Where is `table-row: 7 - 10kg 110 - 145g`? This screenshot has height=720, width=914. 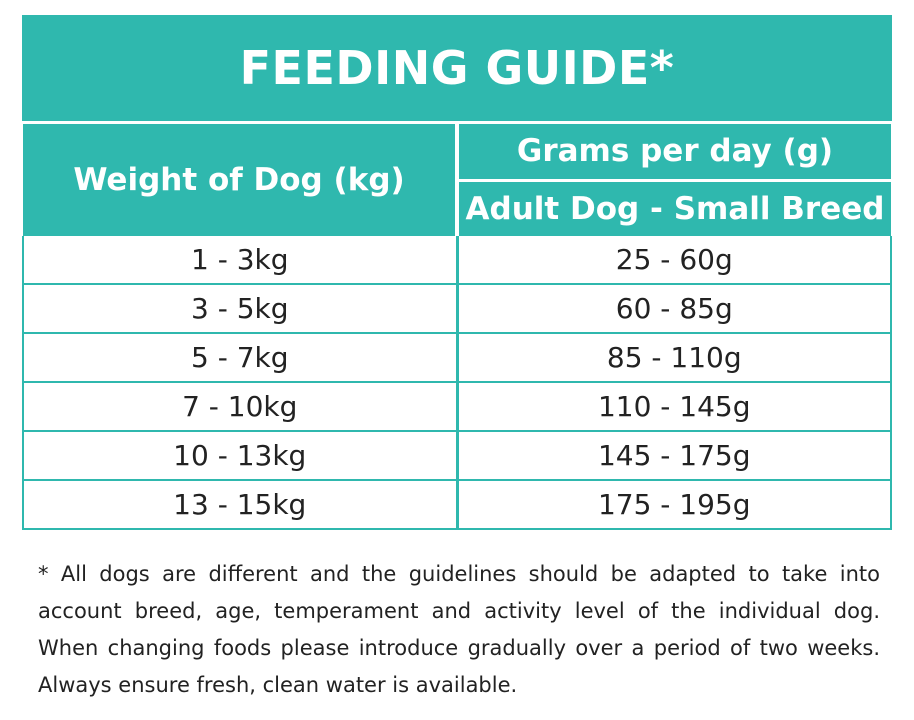 table-row: 7 - 10kg 110 - 145g is located at coordinates (457, 407).